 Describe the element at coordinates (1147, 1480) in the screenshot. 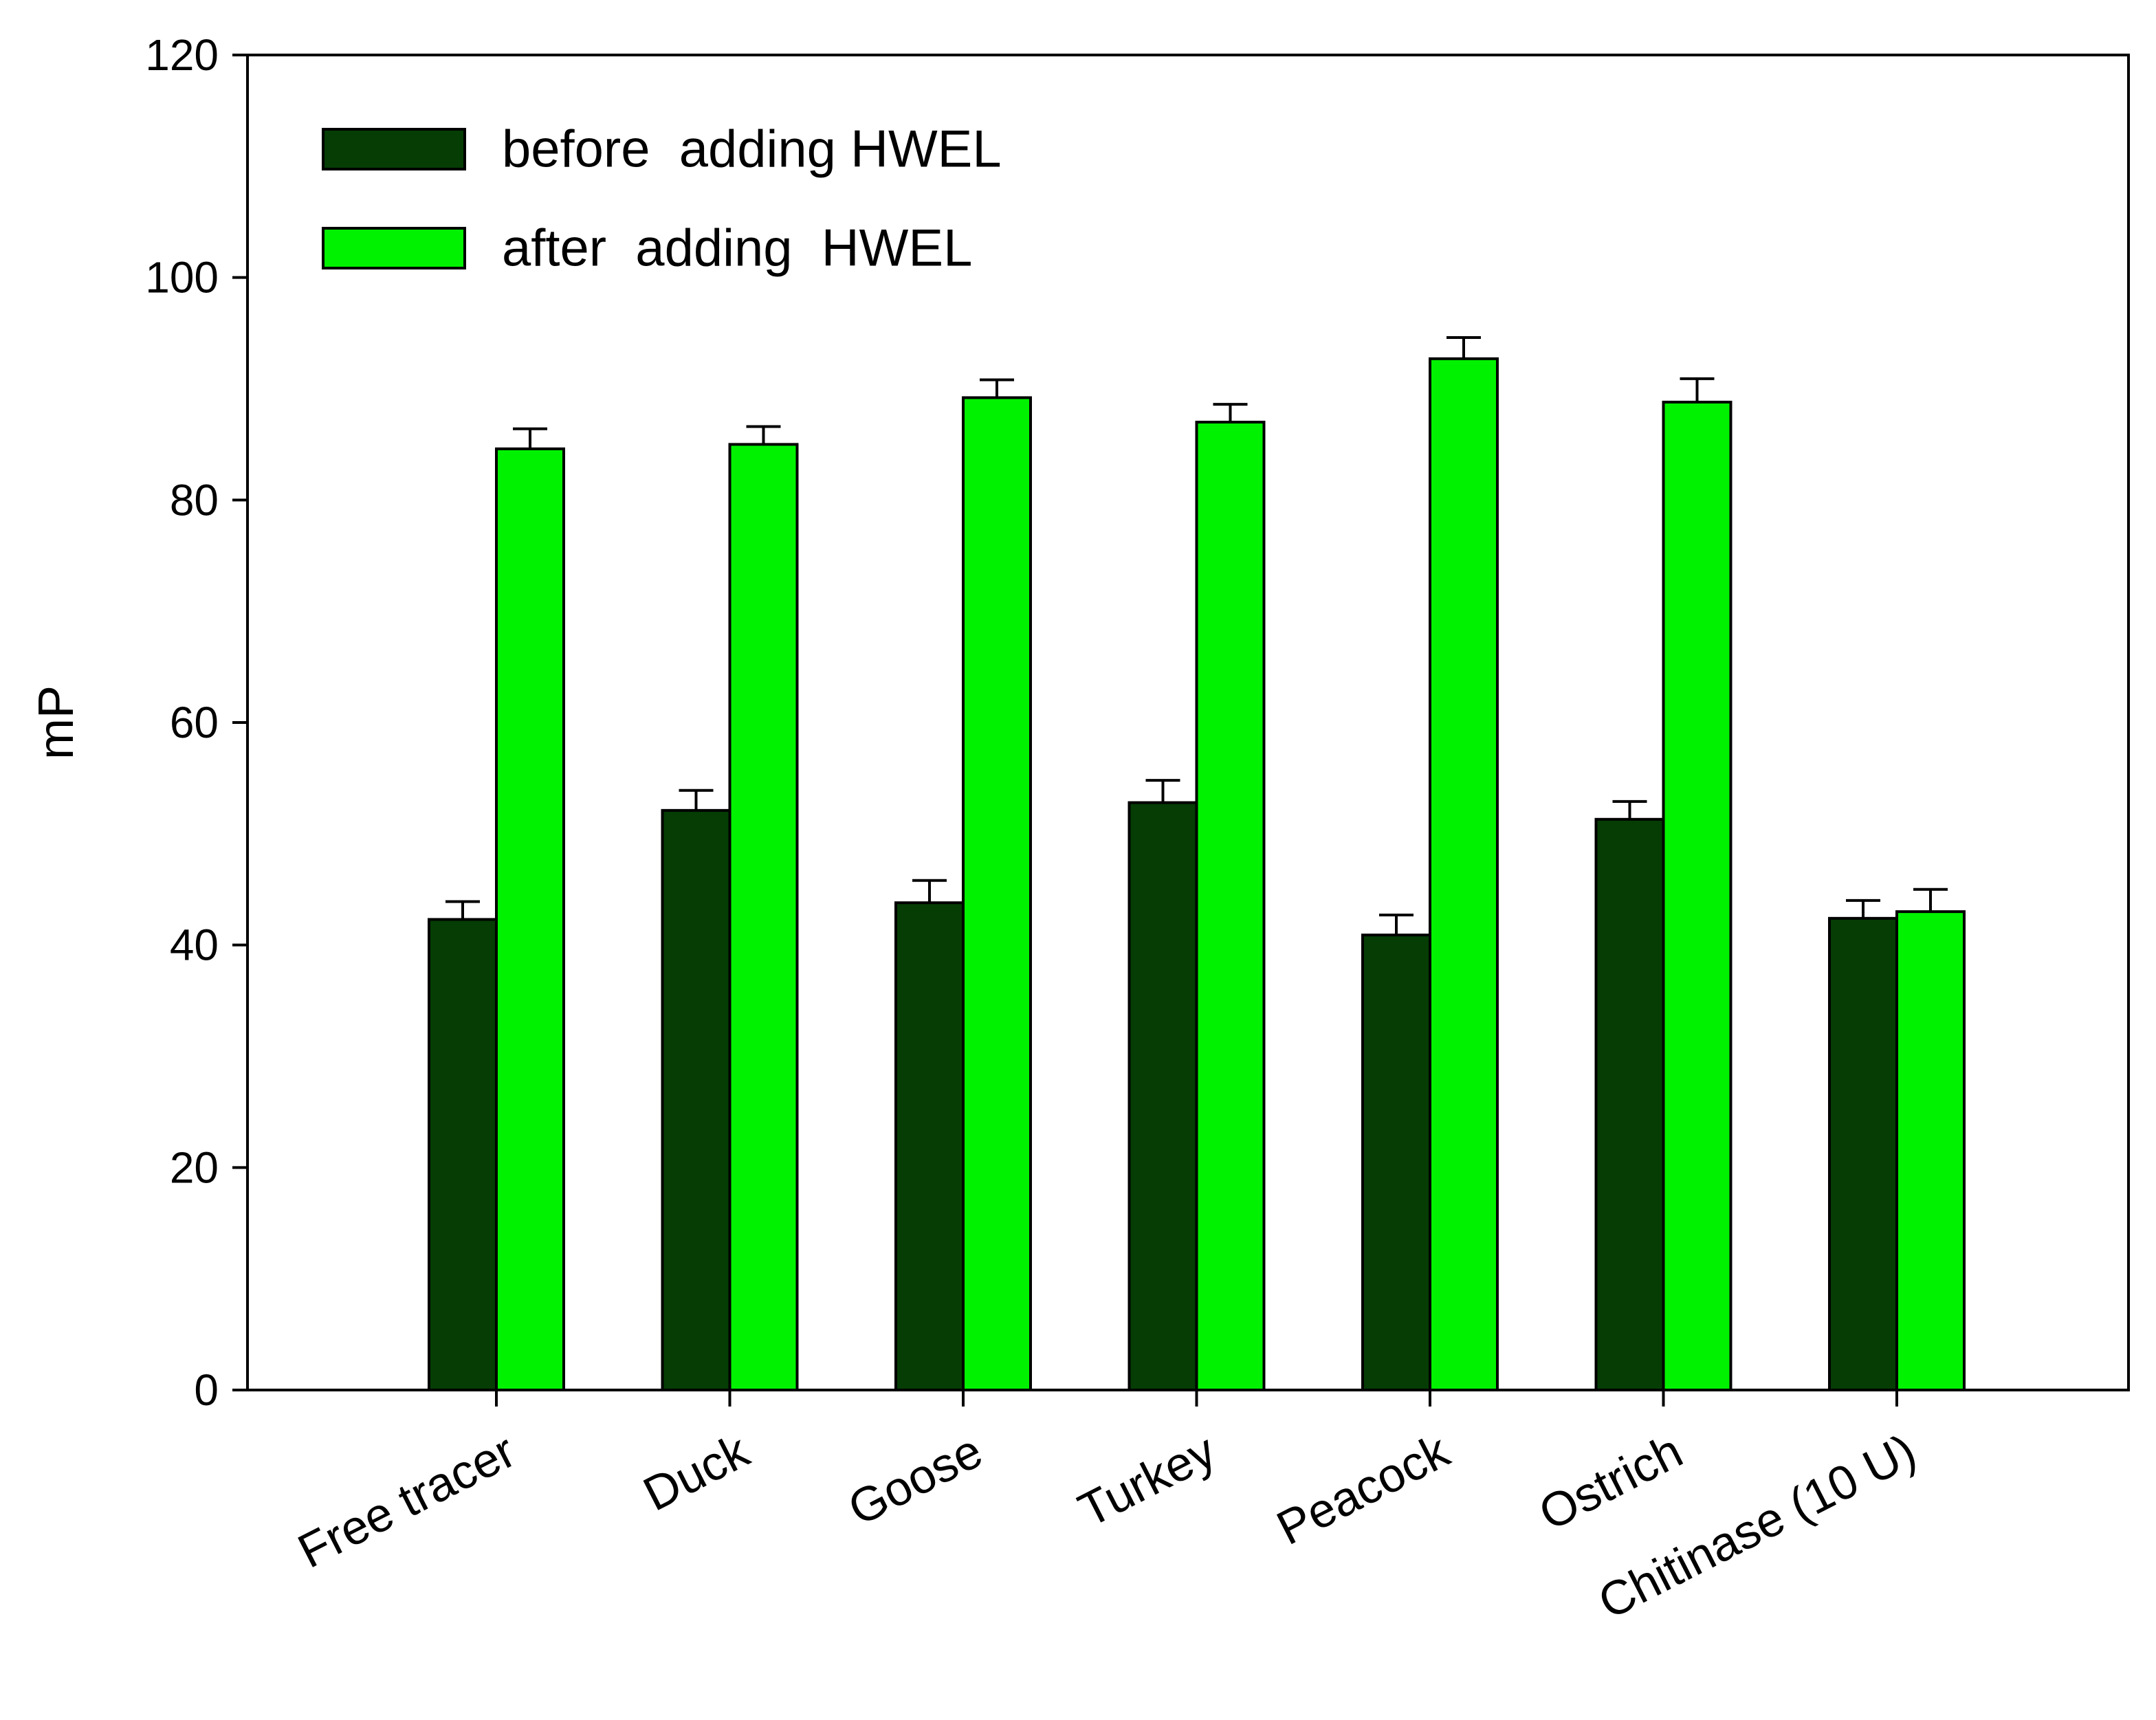

I see `x-category-label: Turkey` at that location.